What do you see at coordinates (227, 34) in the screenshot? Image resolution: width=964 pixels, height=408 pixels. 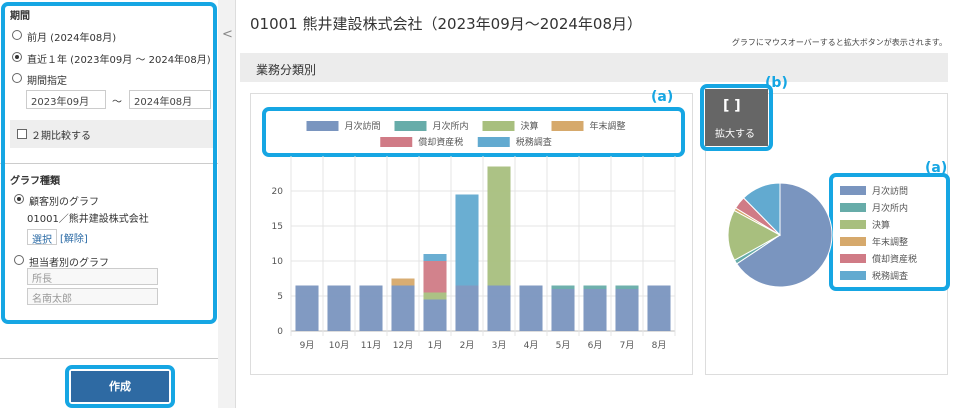 I see `collapse-arrow: <` at bounding box center [227, 34].